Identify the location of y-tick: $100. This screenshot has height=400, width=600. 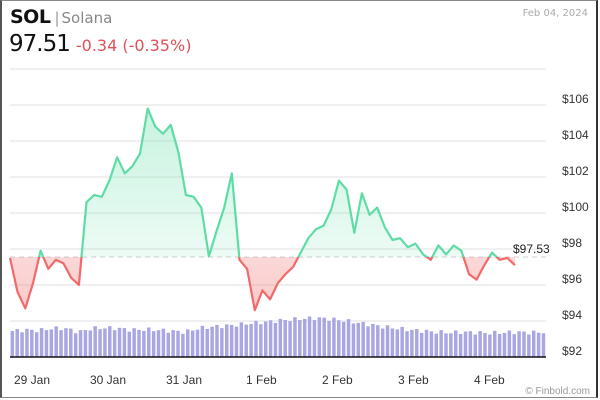
(575, 207).